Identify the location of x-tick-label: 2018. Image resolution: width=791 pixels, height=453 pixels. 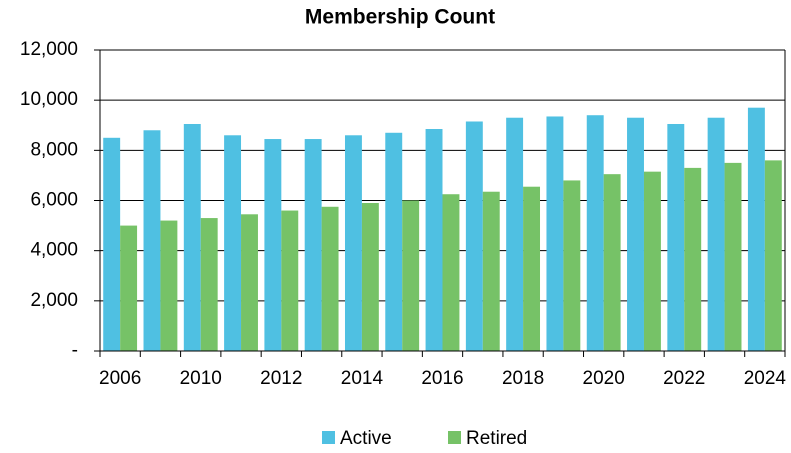
(523, 378).